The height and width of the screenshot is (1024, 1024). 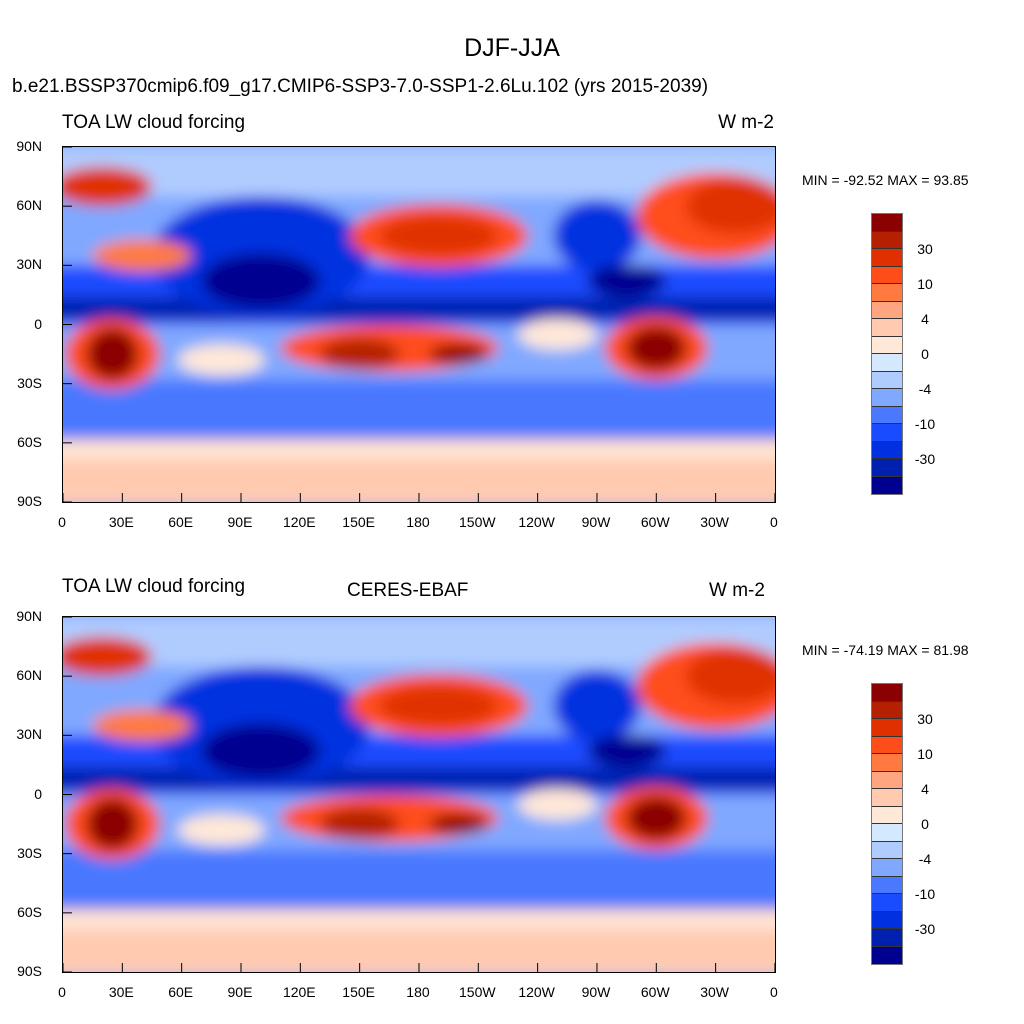 I want to click on lon-tick-label: 120E, so click(x=299, y=992).